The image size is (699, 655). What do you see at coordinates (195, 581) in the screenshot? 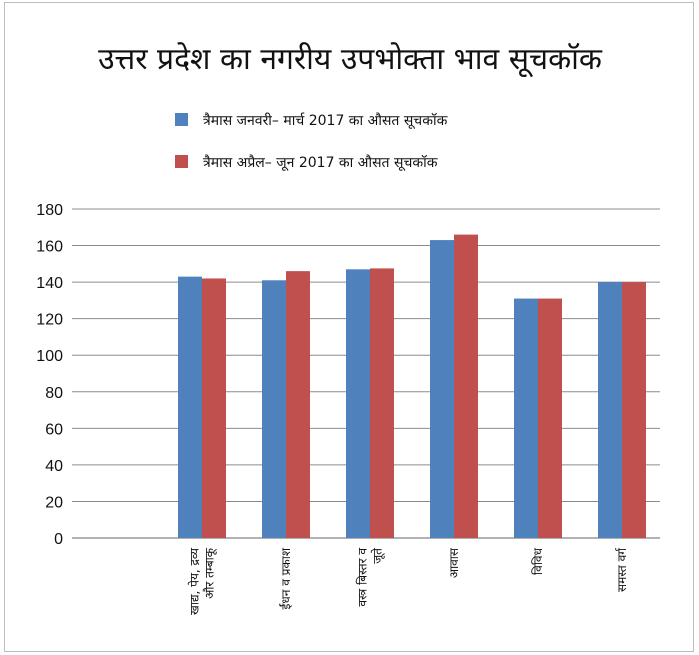
I see `x-category-label: खाद्य, पेय, द्रव्य` at bounding box center [195, 581].